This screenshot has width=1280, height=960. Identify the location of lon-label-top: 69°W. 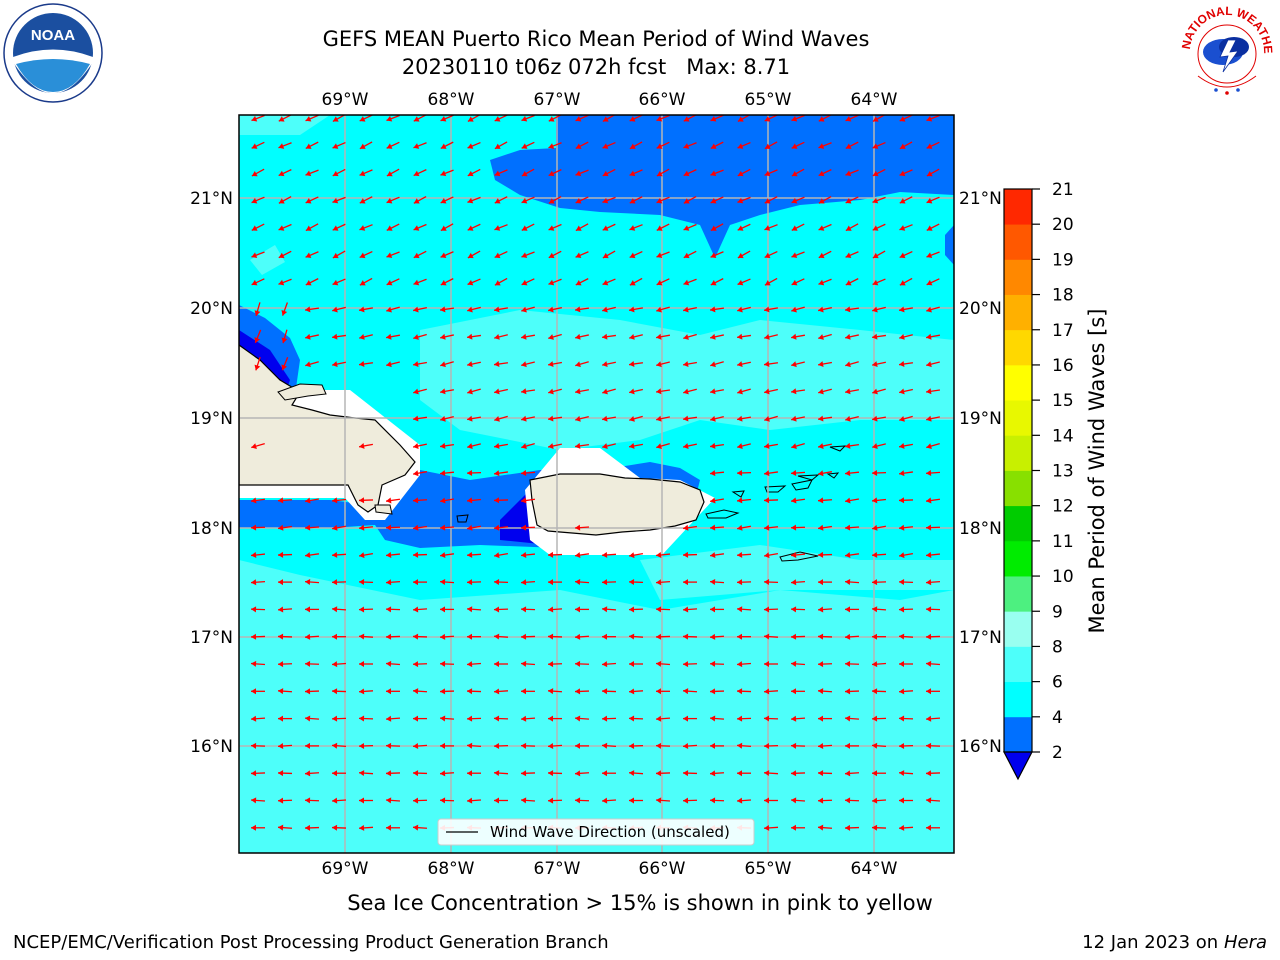
(345, 100).